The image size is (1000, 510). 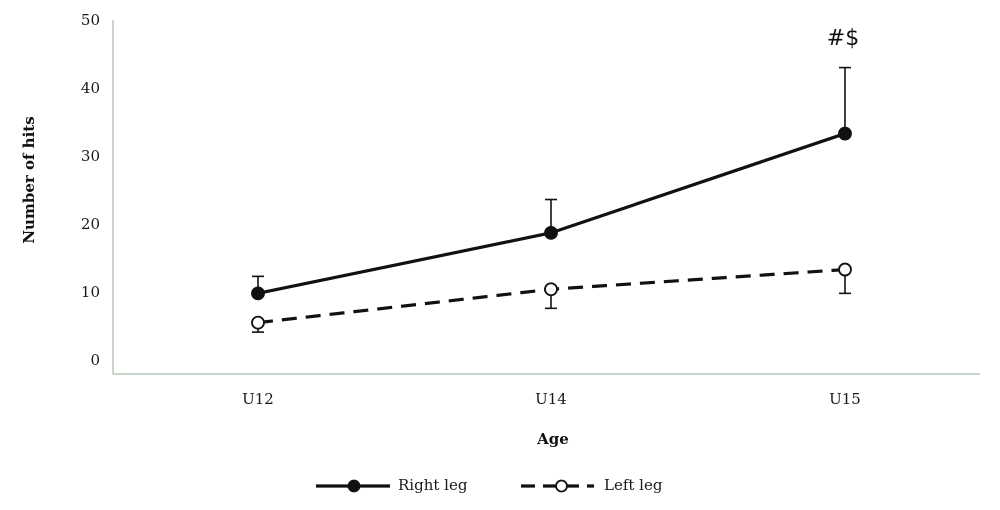 What do you see at coordinates (551, 297) in the screenshot?
I see `series-left-leg` at bounding box center [551, 297].